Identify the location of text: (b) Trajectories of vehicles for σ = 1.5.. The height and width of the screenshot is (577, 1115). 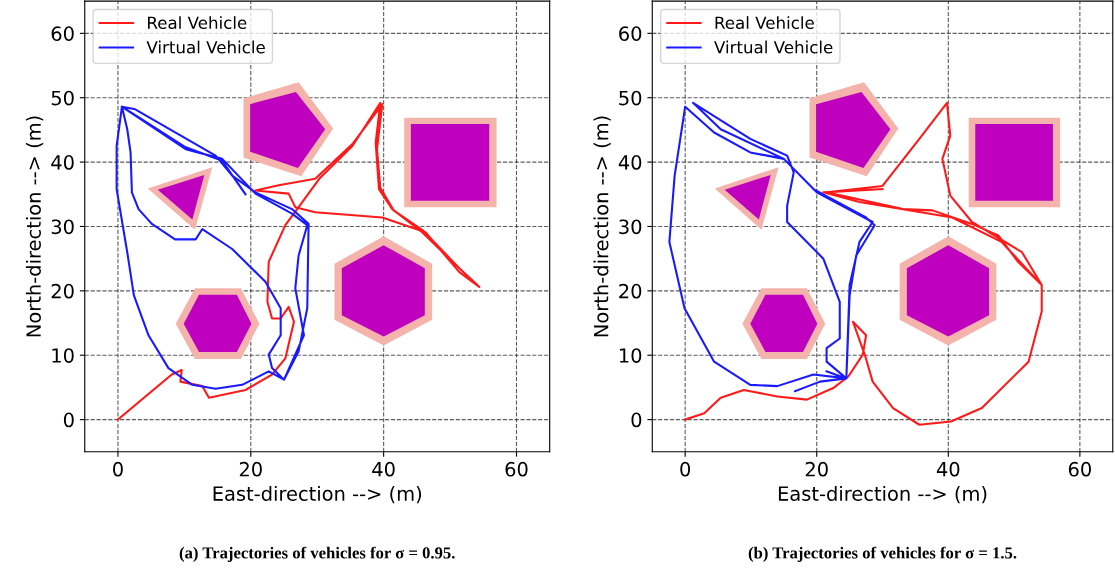
(882, 554).